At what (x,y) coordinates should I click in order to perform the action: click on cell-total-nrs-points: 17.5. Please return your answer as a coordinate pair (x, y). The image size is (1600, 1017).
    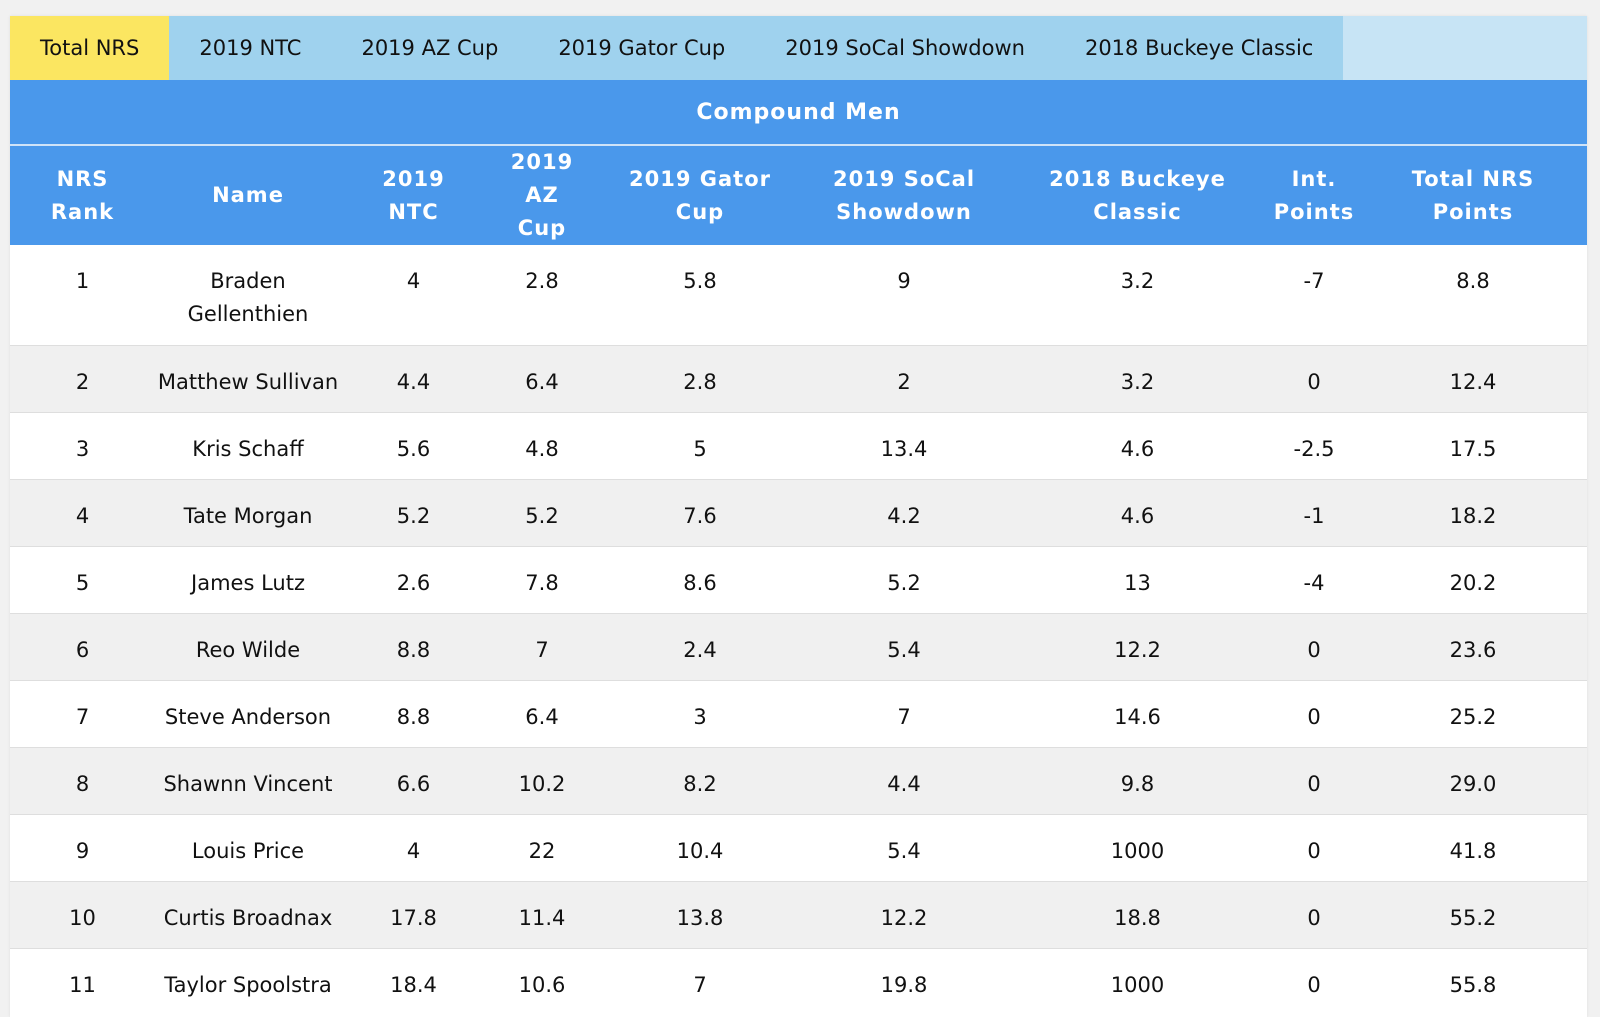
    Looking at the image, I should click on (1473, 446).